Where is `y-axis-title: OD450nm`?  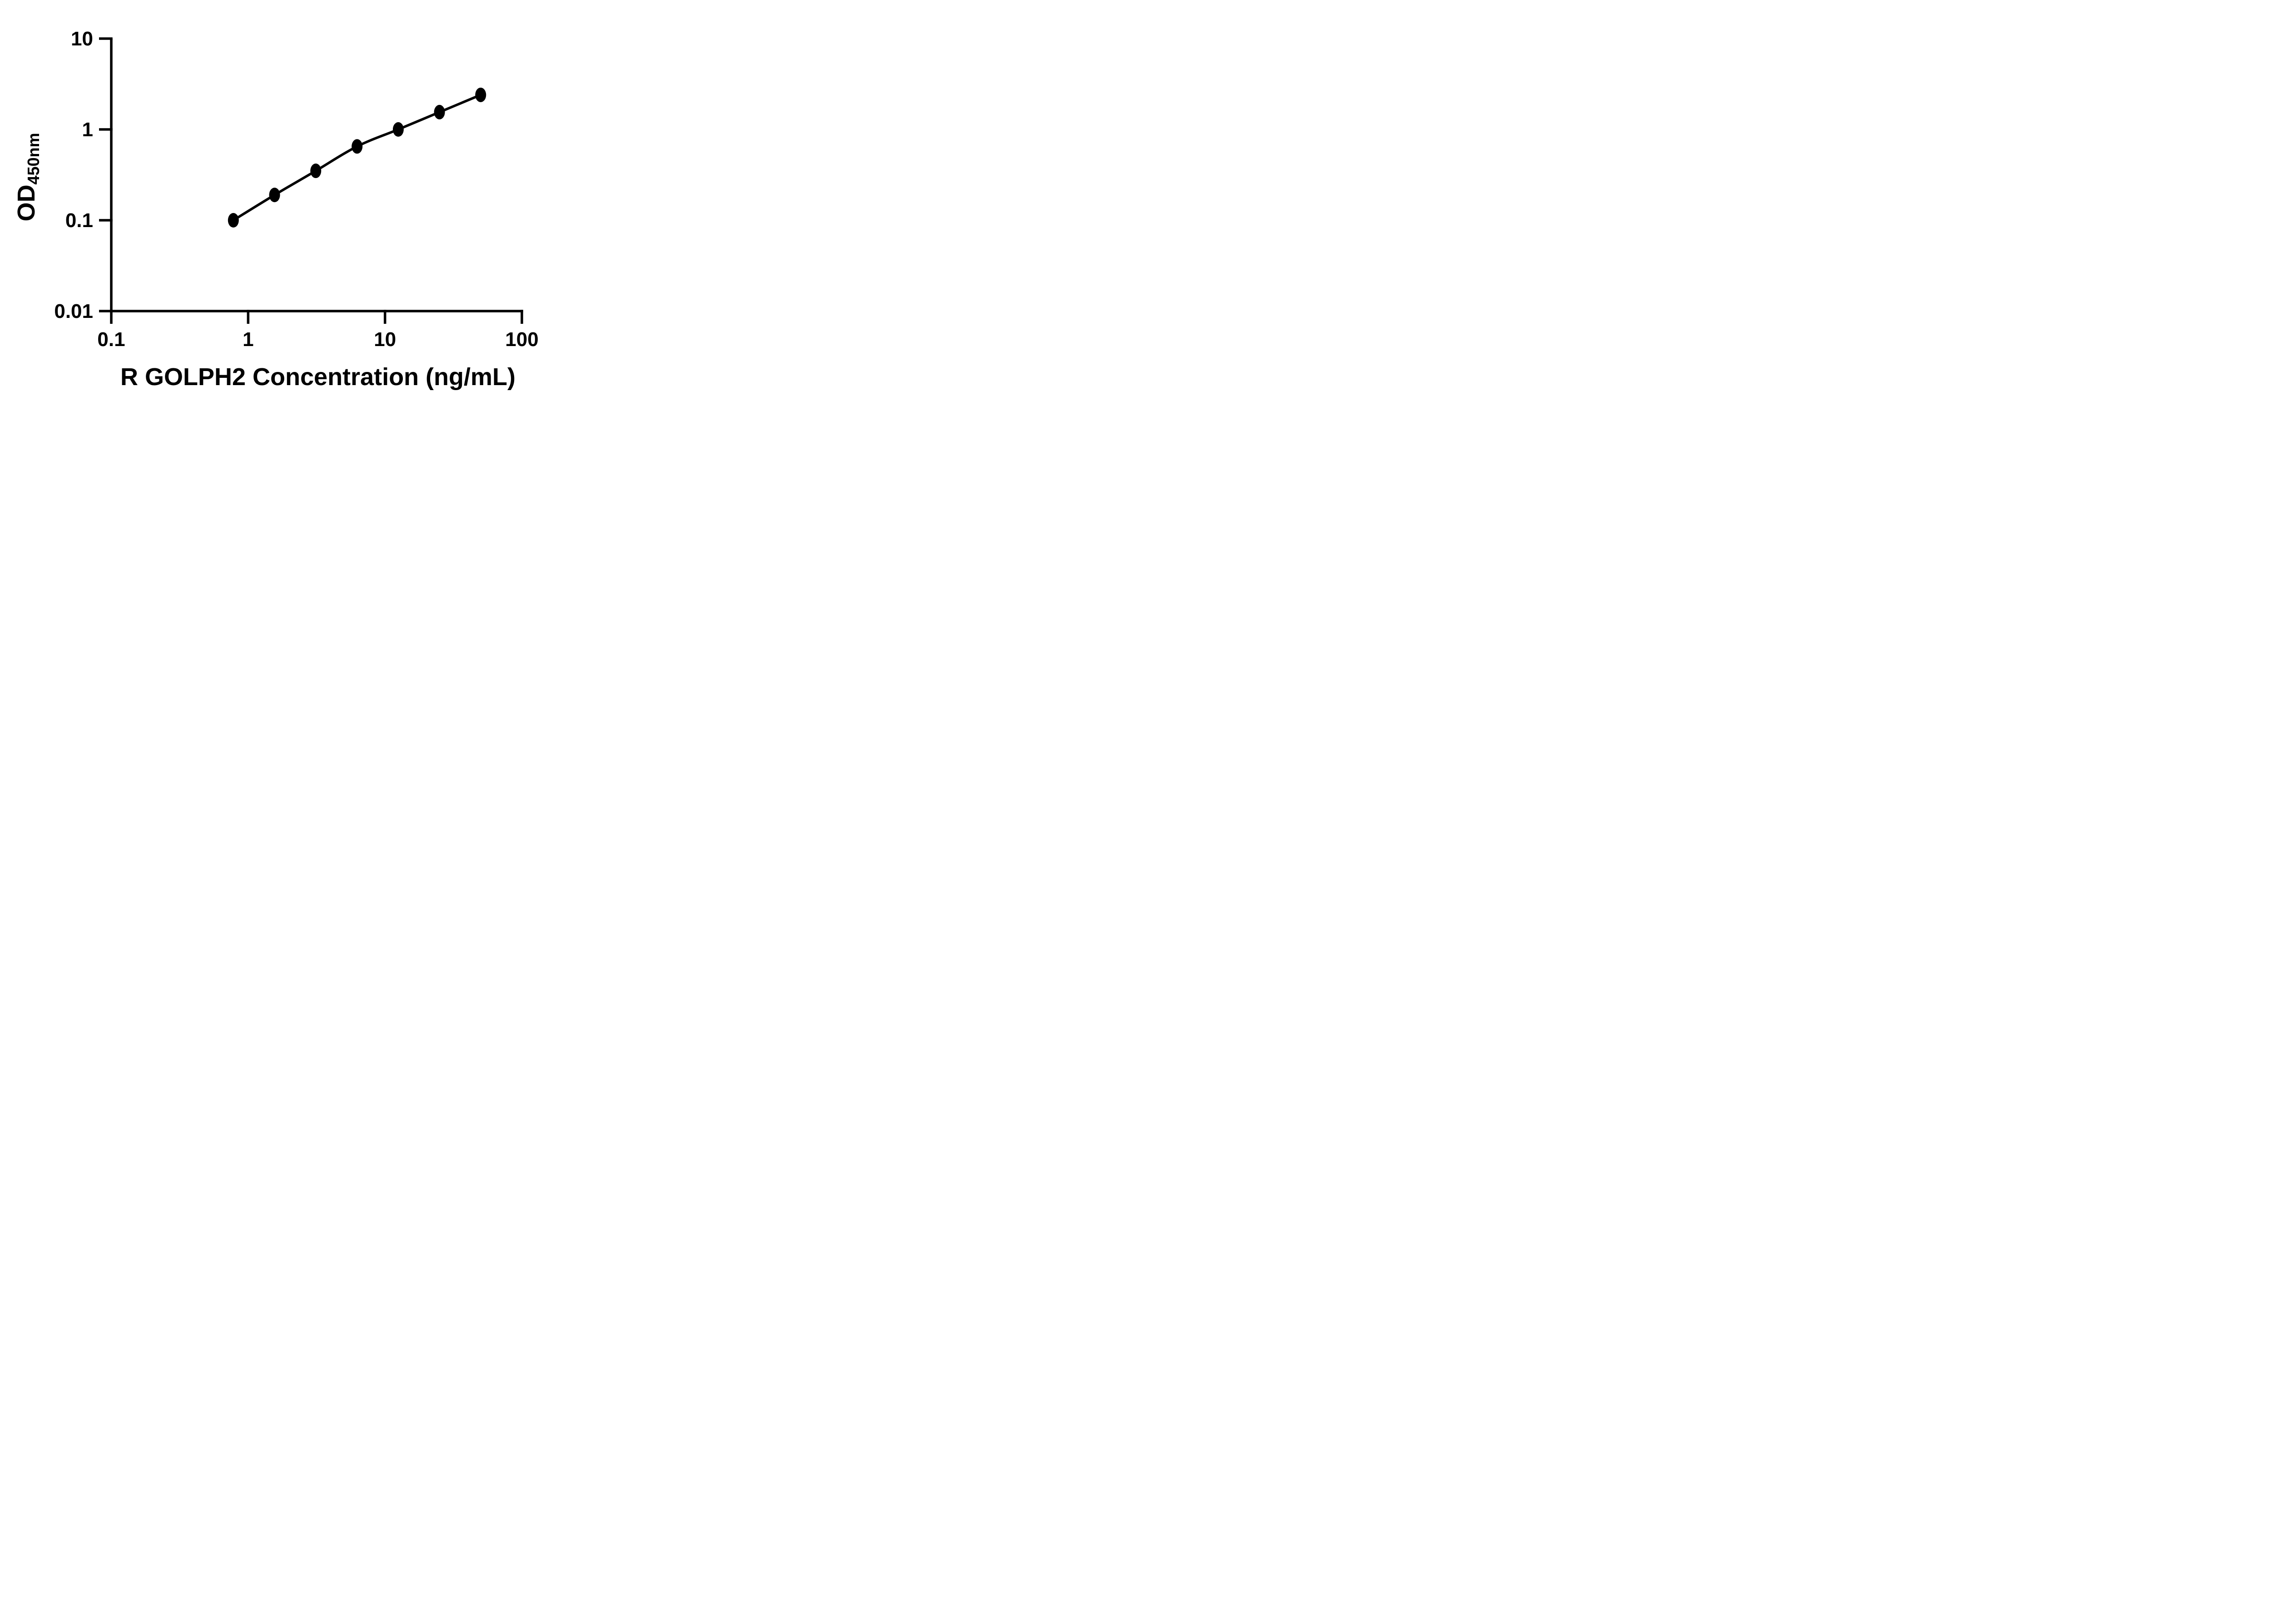 y-axis-title: OD450nm is located at coordinates (28, 177).